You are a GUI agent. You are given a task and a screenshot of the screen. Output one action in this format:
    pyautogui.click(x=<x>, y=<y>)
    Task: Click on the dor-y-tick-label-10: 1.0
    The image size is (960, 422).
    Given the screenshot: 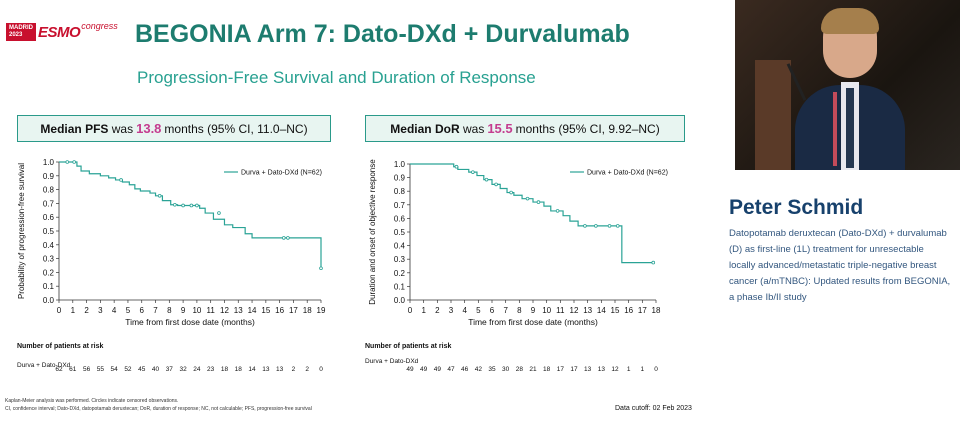 What is the action you would take?
    pyautogui.click(x=400, y=164)
    